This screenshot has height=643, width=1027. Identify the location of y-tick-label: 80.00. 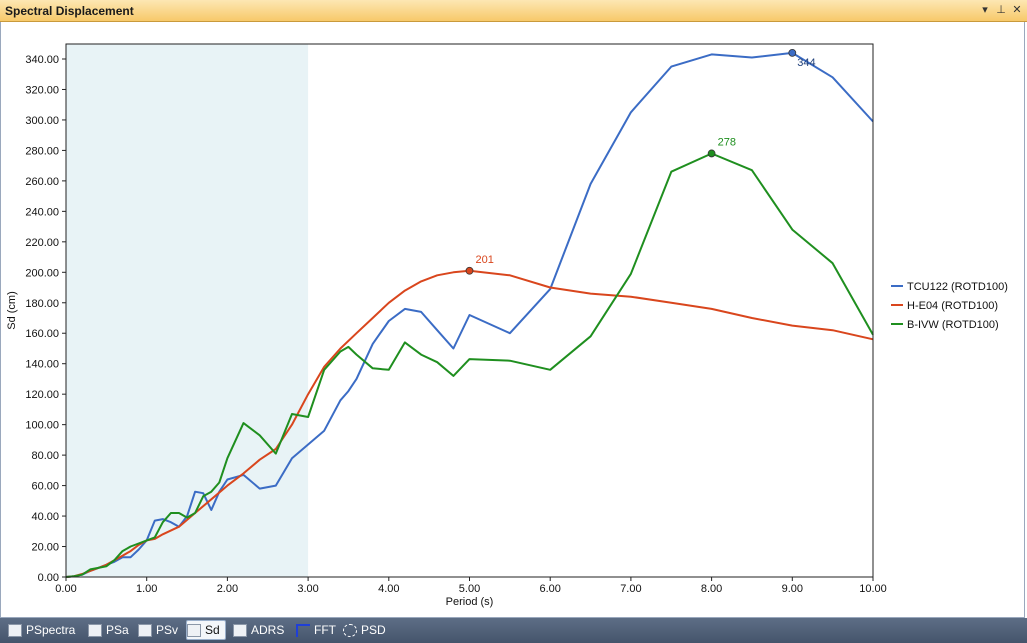
(45, 456).